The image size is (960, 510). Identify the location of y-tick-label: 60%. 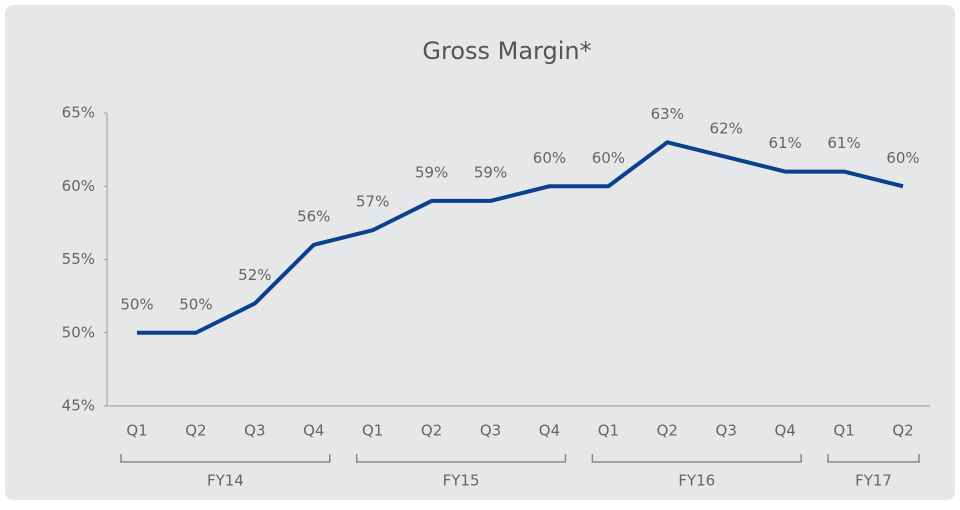
(78, 186).